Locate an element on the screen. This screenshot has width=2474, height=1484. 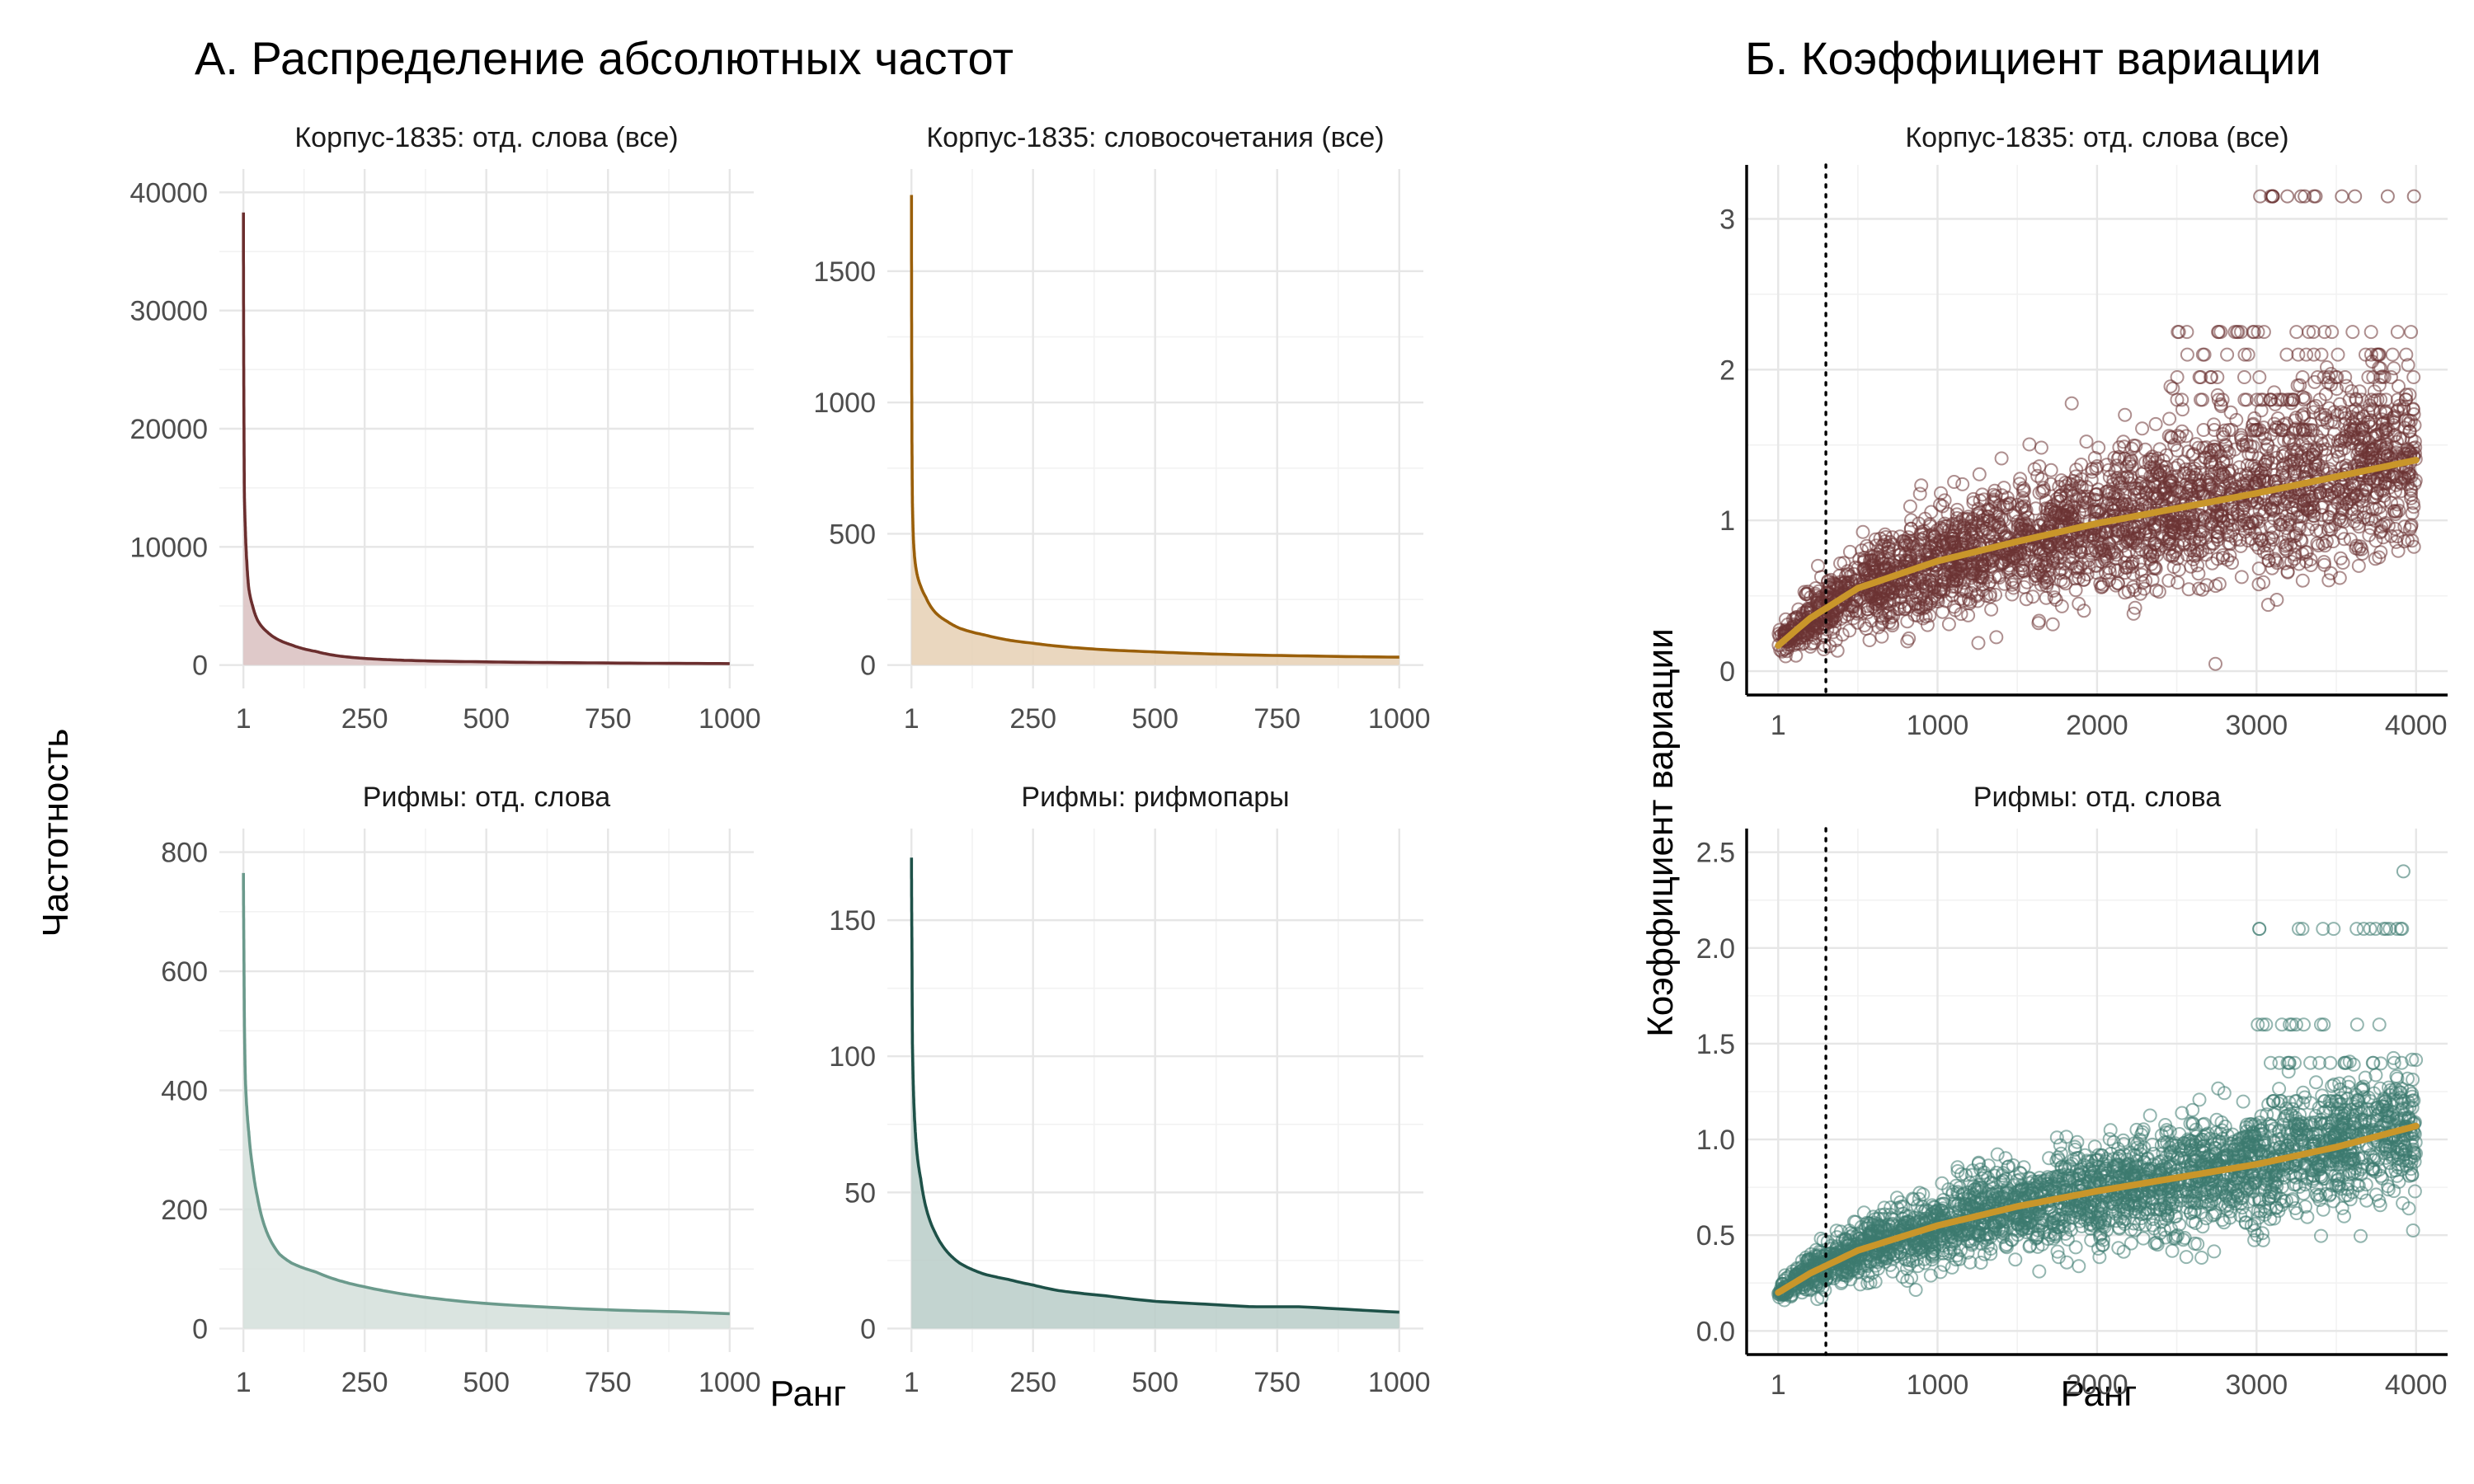
y-tick-label: 50 is located at coordinates (860, 1193).